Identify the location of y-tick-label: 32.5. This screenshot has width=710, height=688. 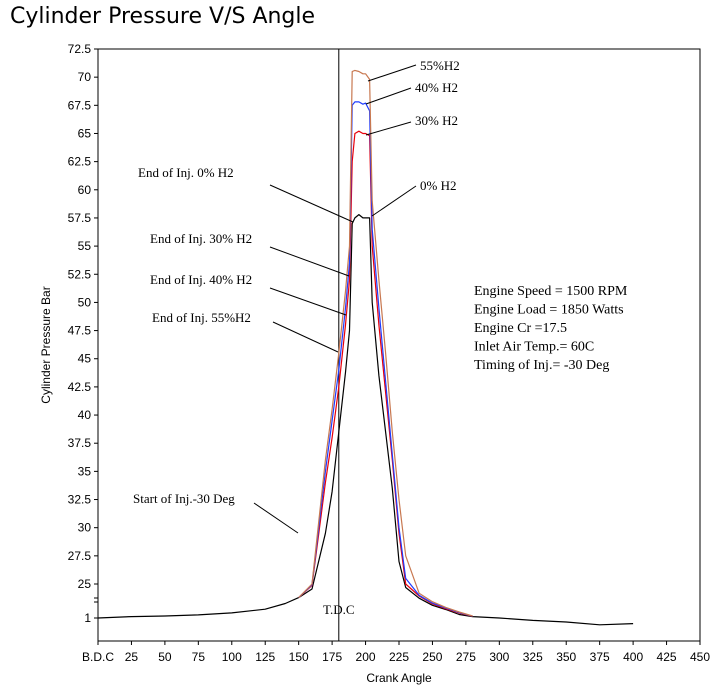
(80, 500).